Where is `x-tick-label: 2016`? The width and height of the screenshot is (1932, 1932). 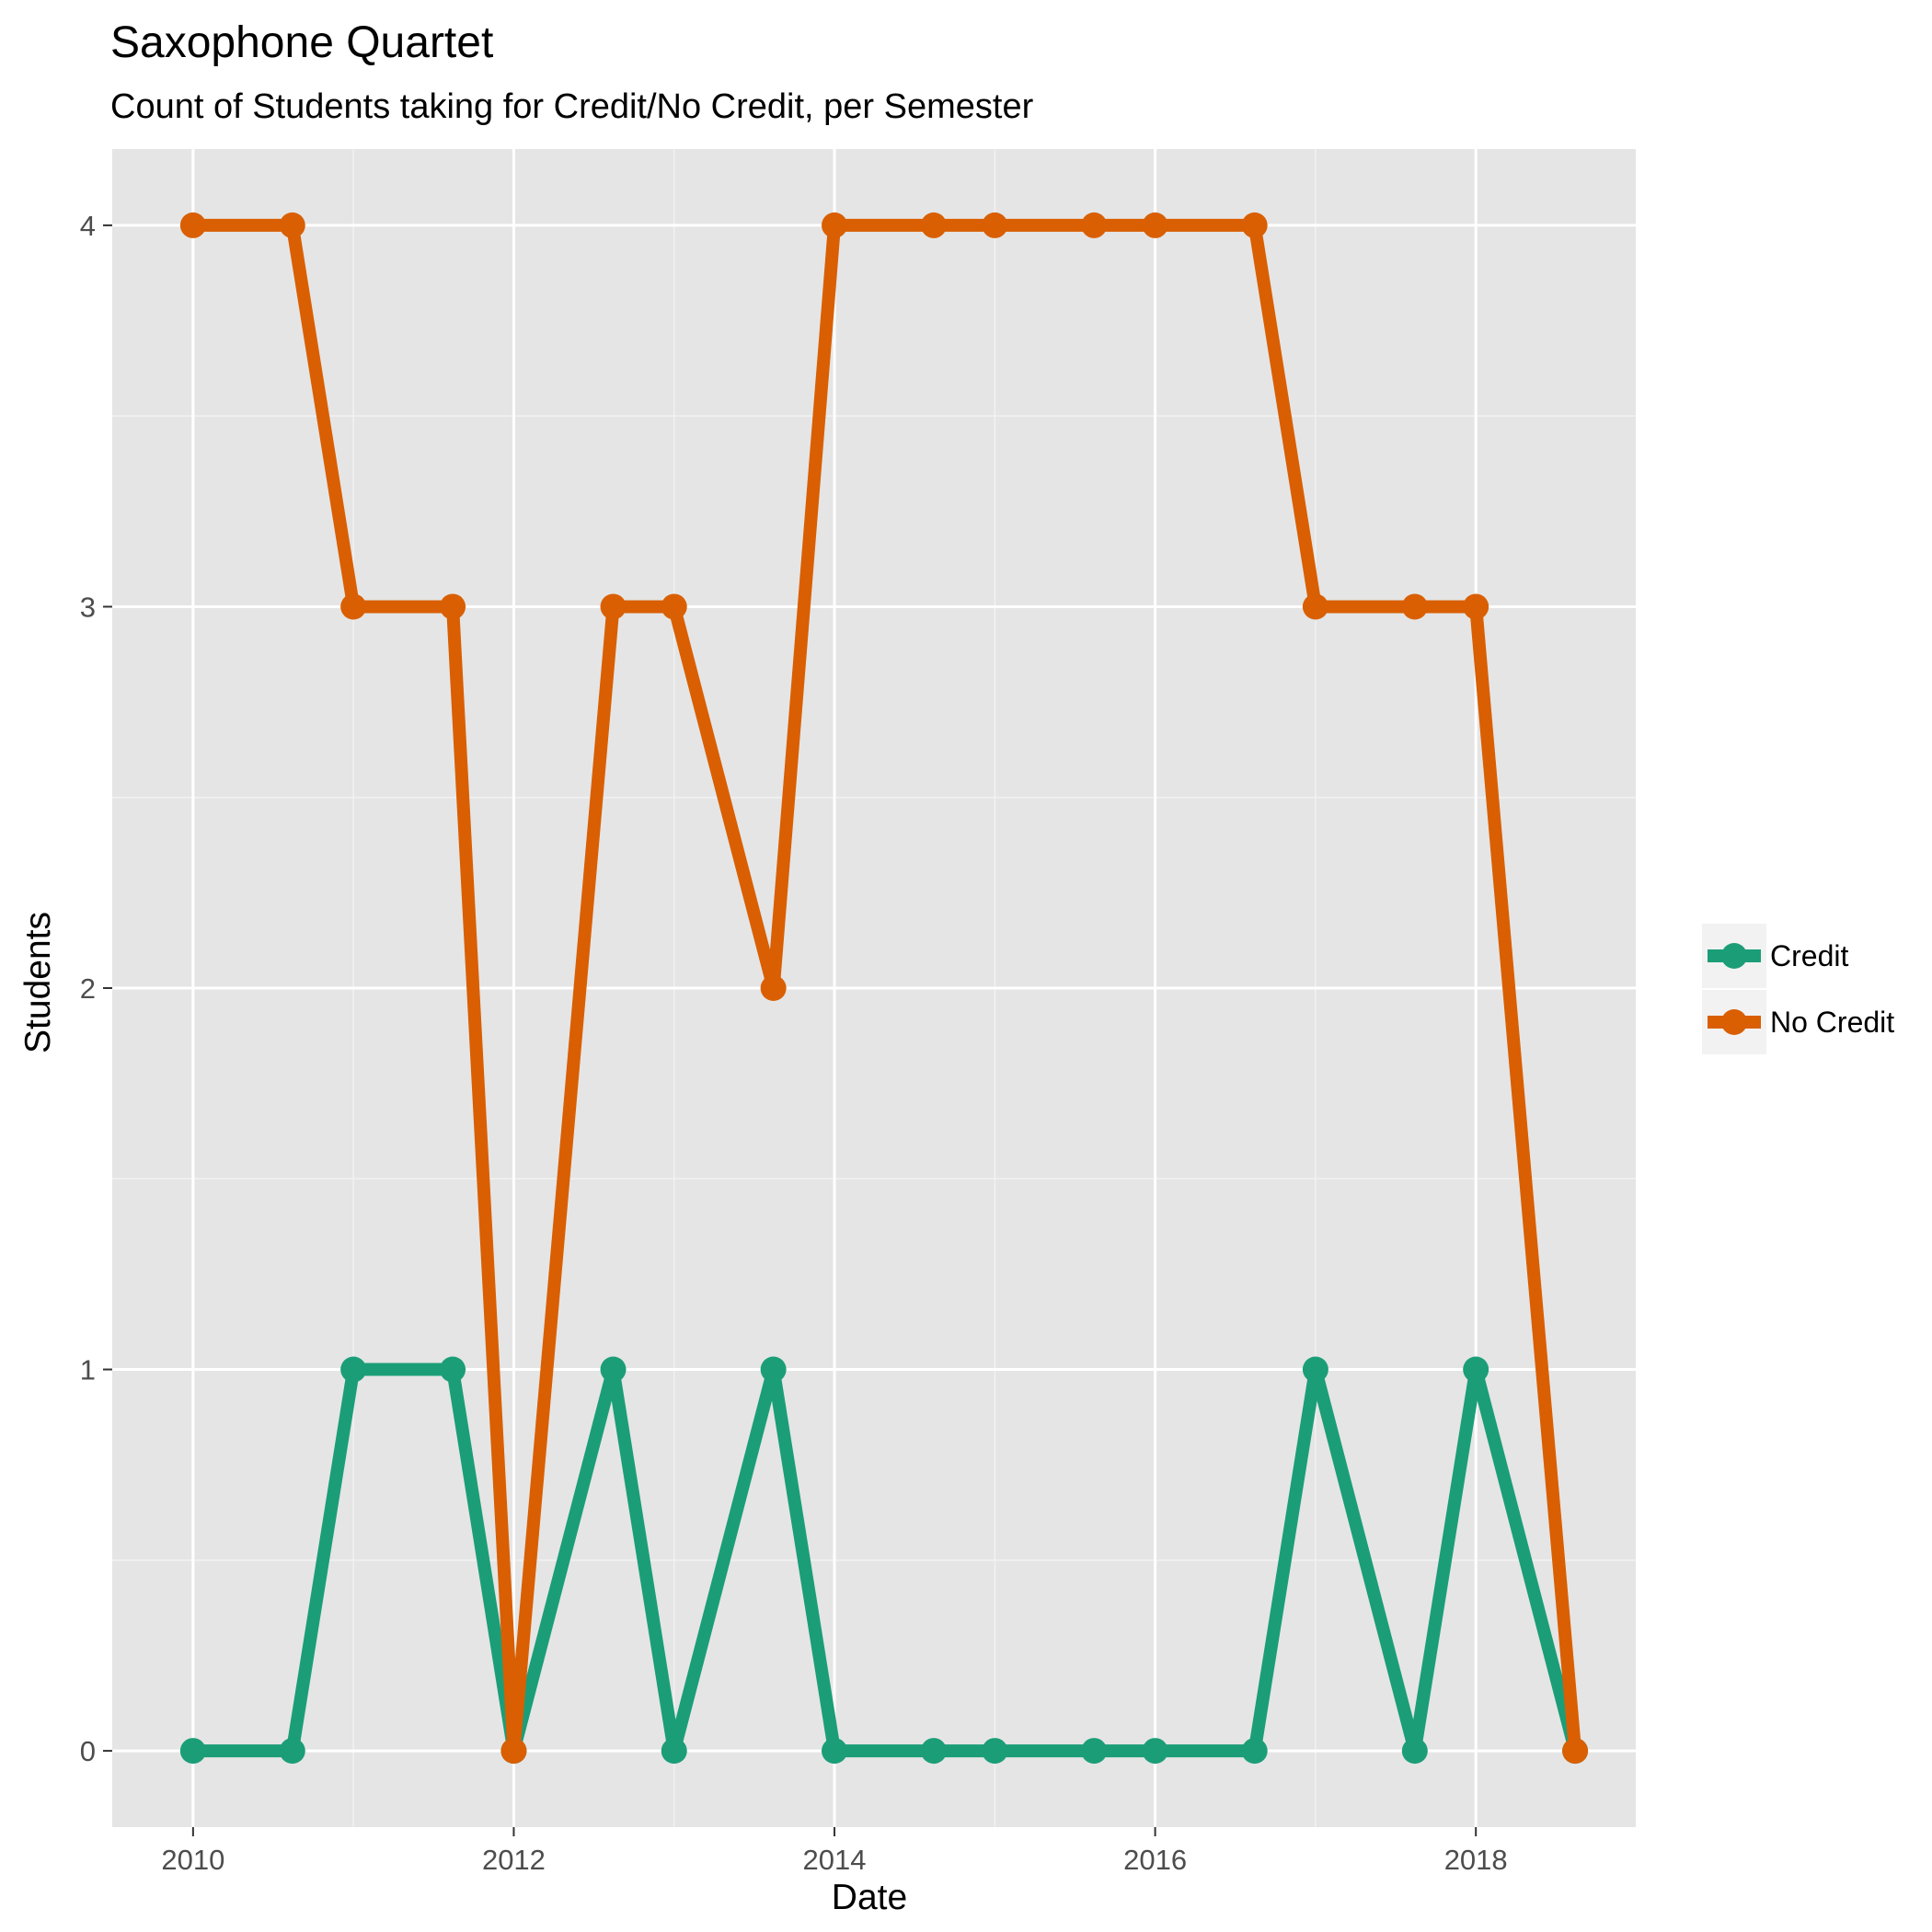 x-tick-label: 2016 is located at coordinates (1155, 1860).